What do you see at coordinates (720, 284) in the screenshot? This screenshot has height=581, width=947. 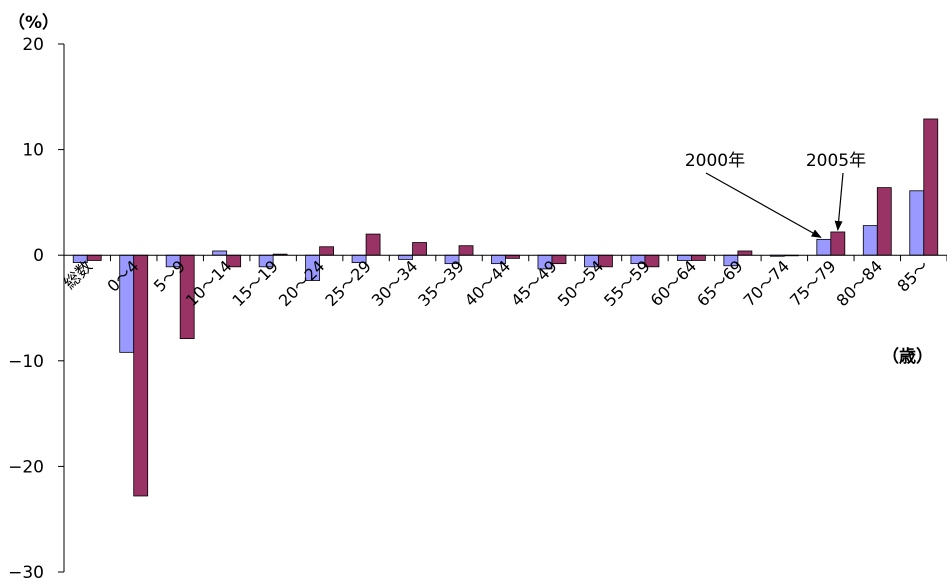 I see `category-label: 65～69` at bounding box center [720, 284].